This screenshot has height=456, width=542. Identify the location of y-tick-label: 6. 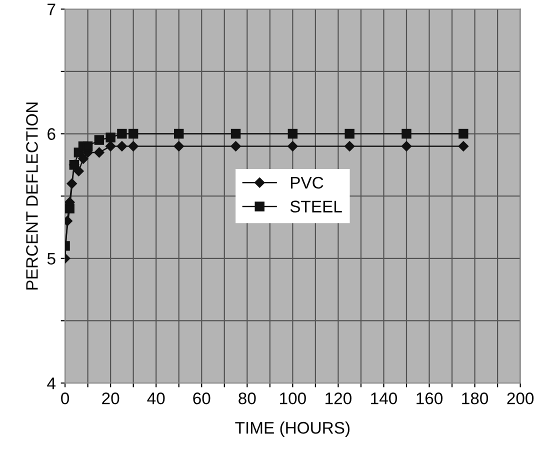
(52, 134).